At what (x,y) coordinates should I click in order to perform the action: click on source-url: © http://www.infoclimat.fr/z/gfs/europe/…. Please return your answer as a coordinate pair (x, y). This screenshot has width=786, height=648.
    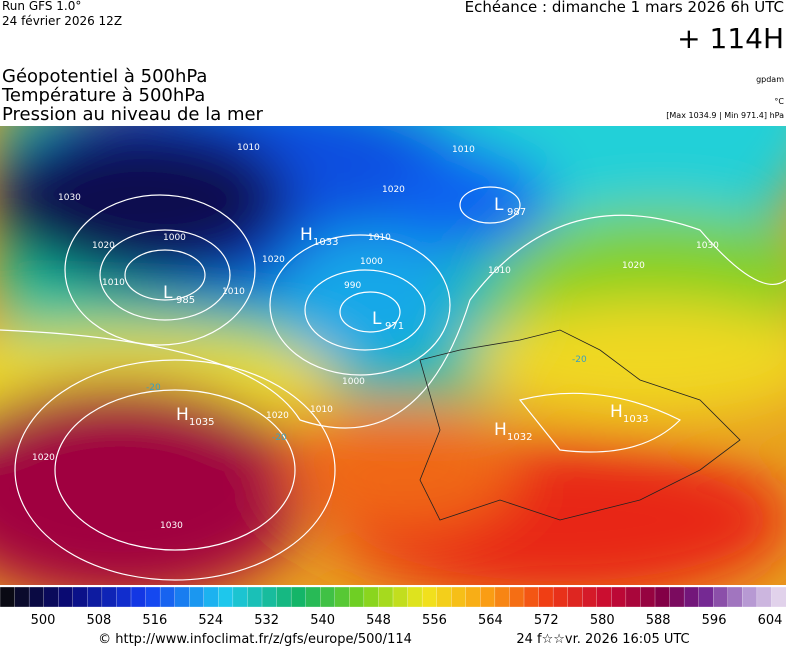
    Looking at the image, I should click on (255, 639).